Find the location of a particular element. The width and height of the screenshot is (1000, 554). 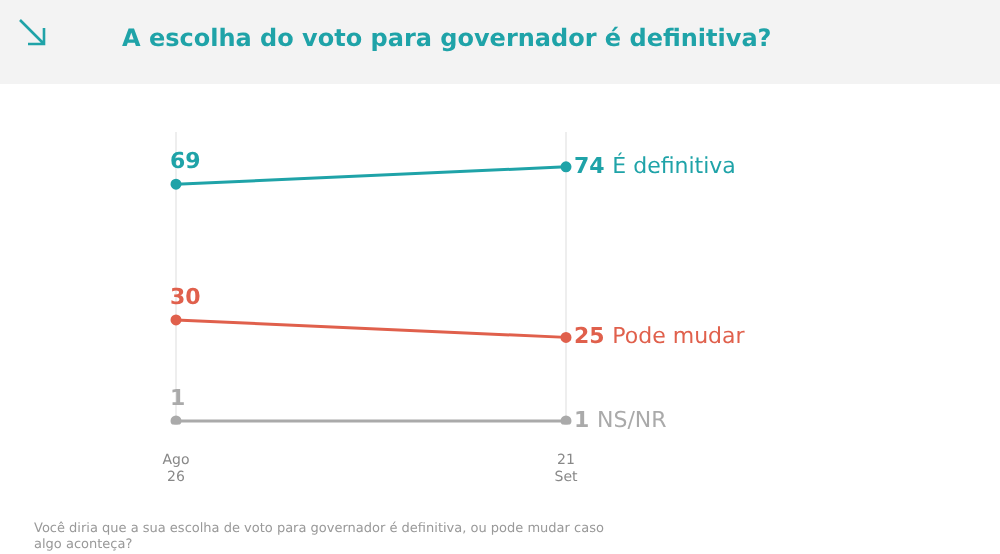

series-label: NS/NR is located at coordinates (632, 419).